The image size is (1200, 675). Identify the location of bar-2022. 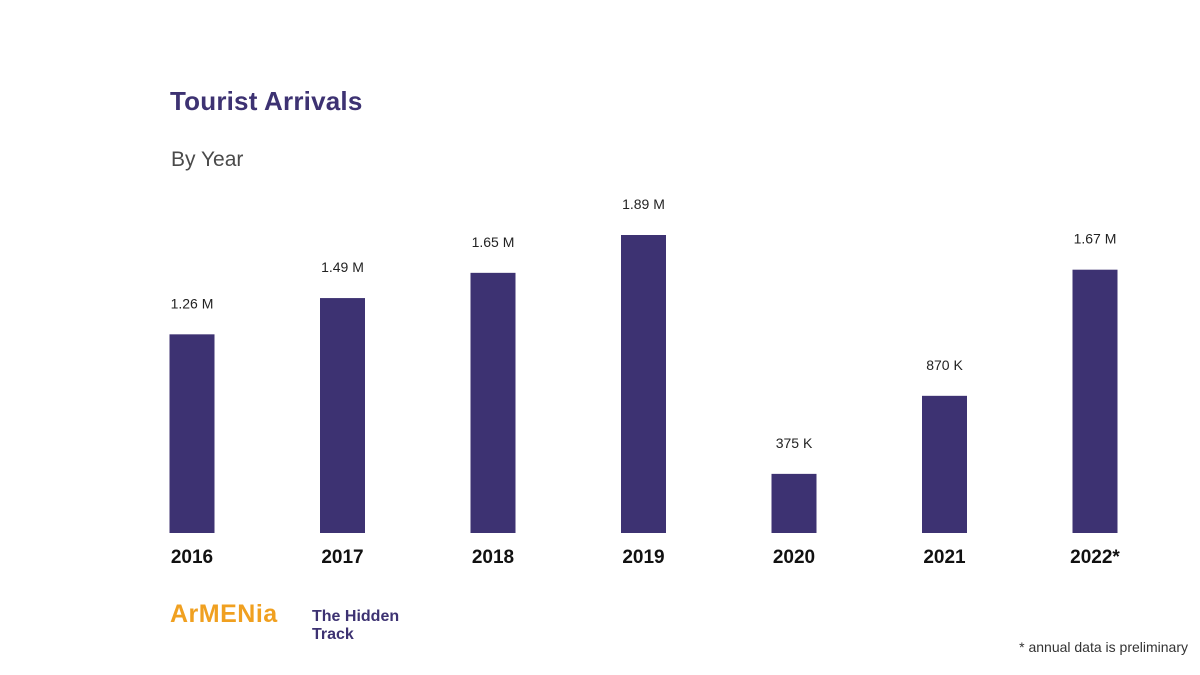
(1095, 401).